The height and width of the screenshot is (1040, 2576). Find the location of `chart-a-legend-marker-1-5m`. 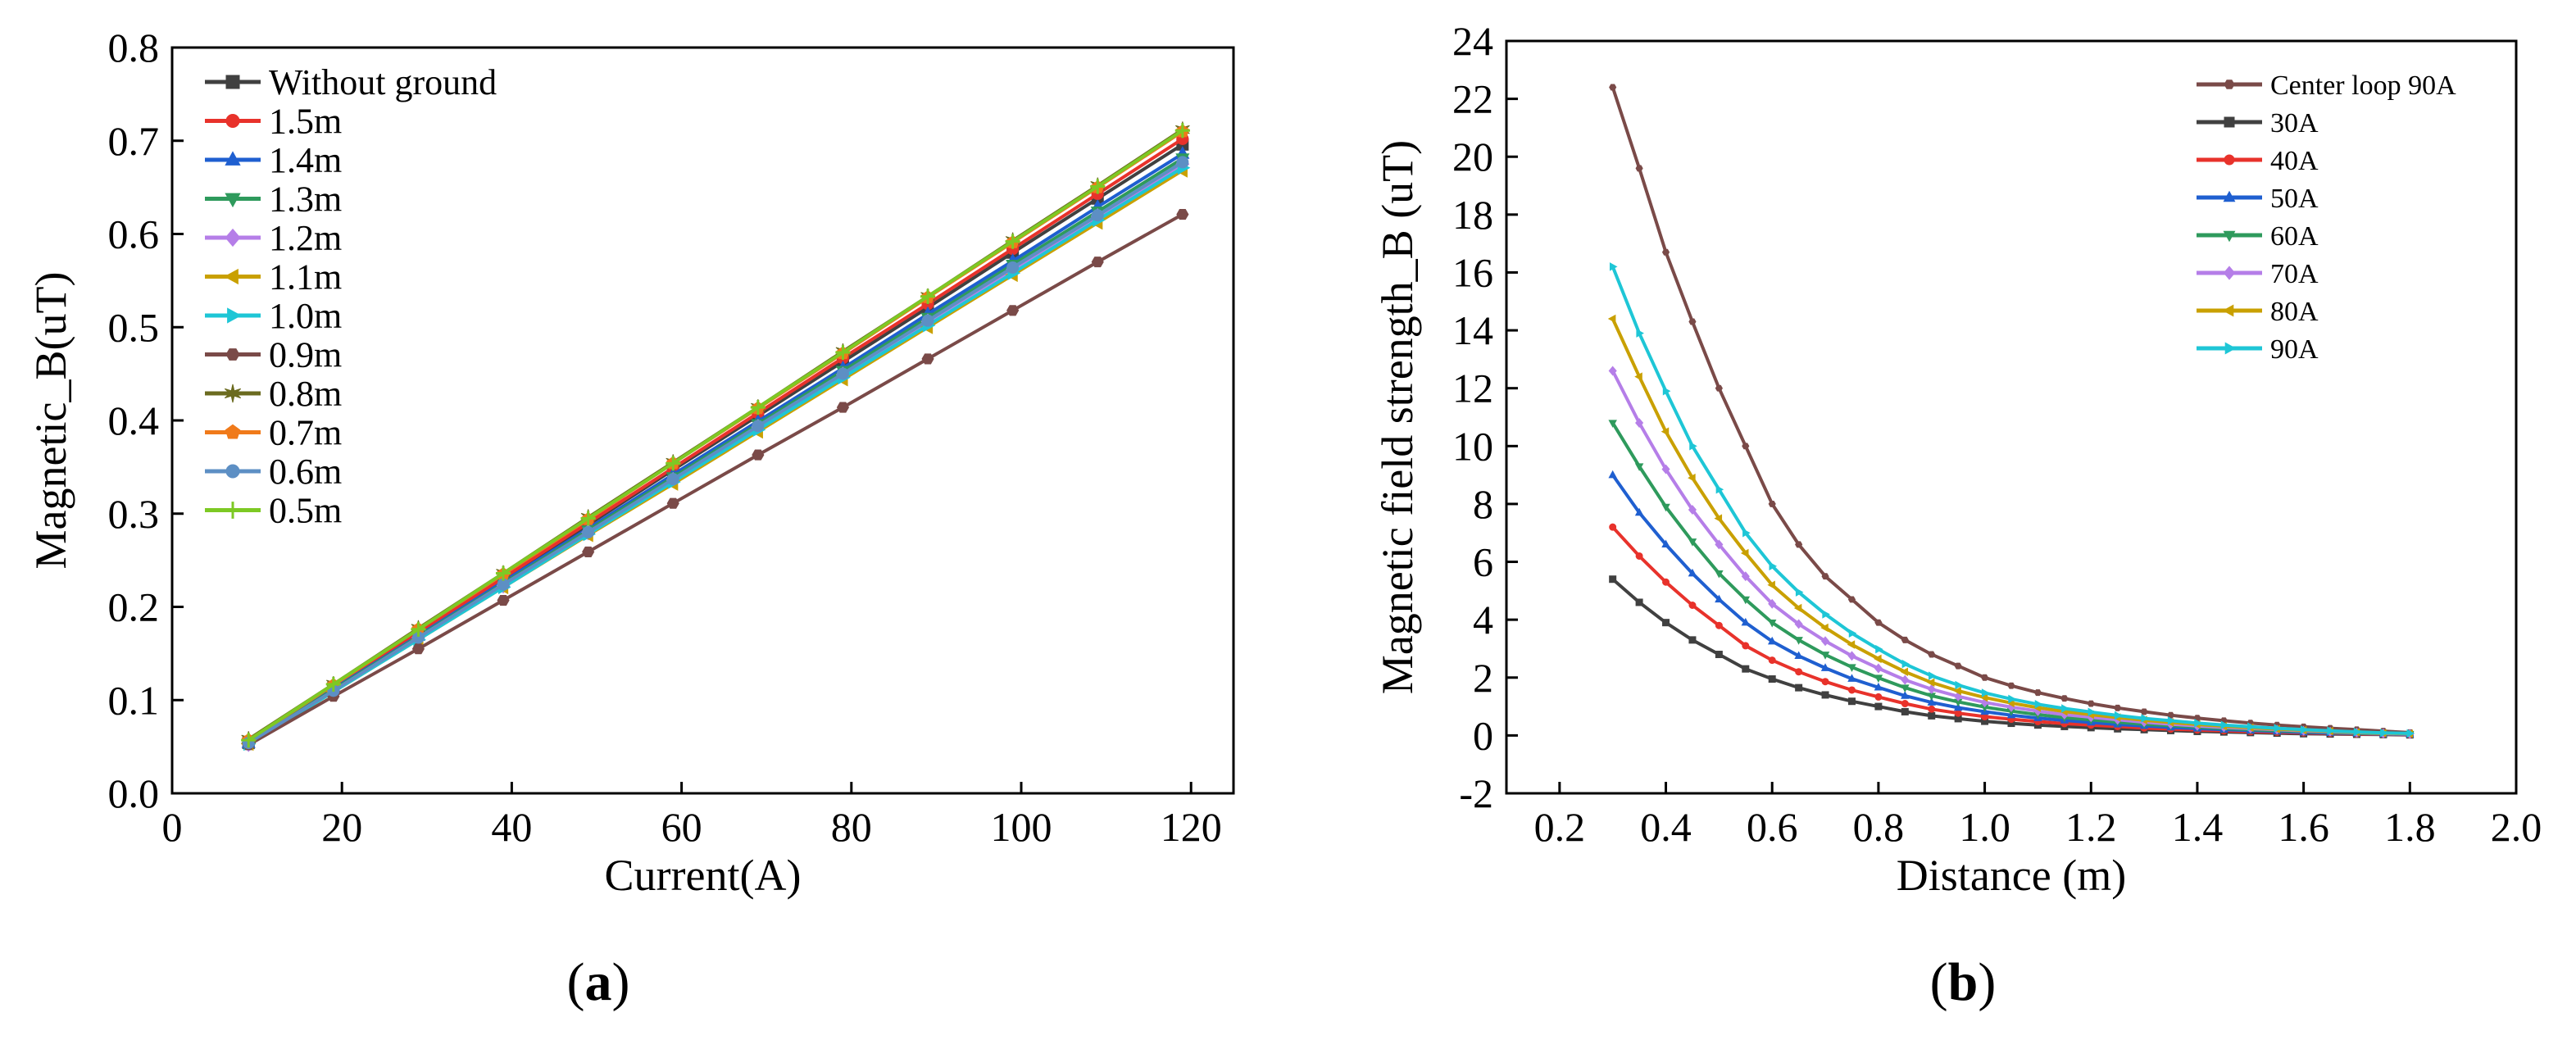

chart-a-legend-marker-1-5m is located at coordinates (232, 121).